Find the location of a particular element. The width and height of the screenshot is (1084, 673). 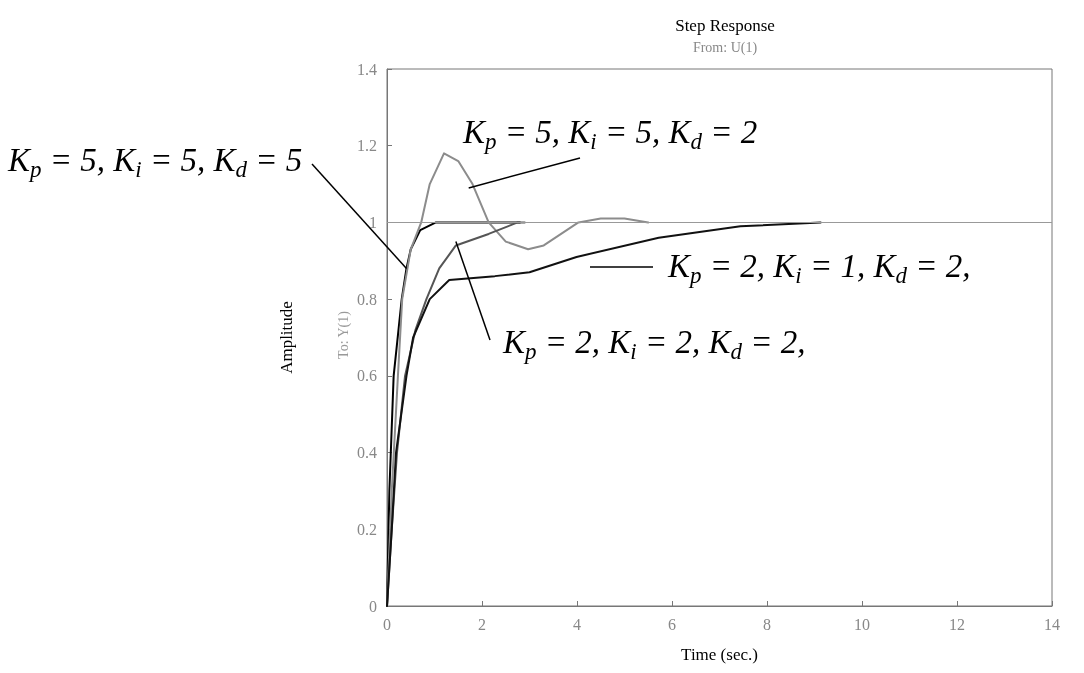

y-tick-label: 1 is located at coordinates (373, 222).